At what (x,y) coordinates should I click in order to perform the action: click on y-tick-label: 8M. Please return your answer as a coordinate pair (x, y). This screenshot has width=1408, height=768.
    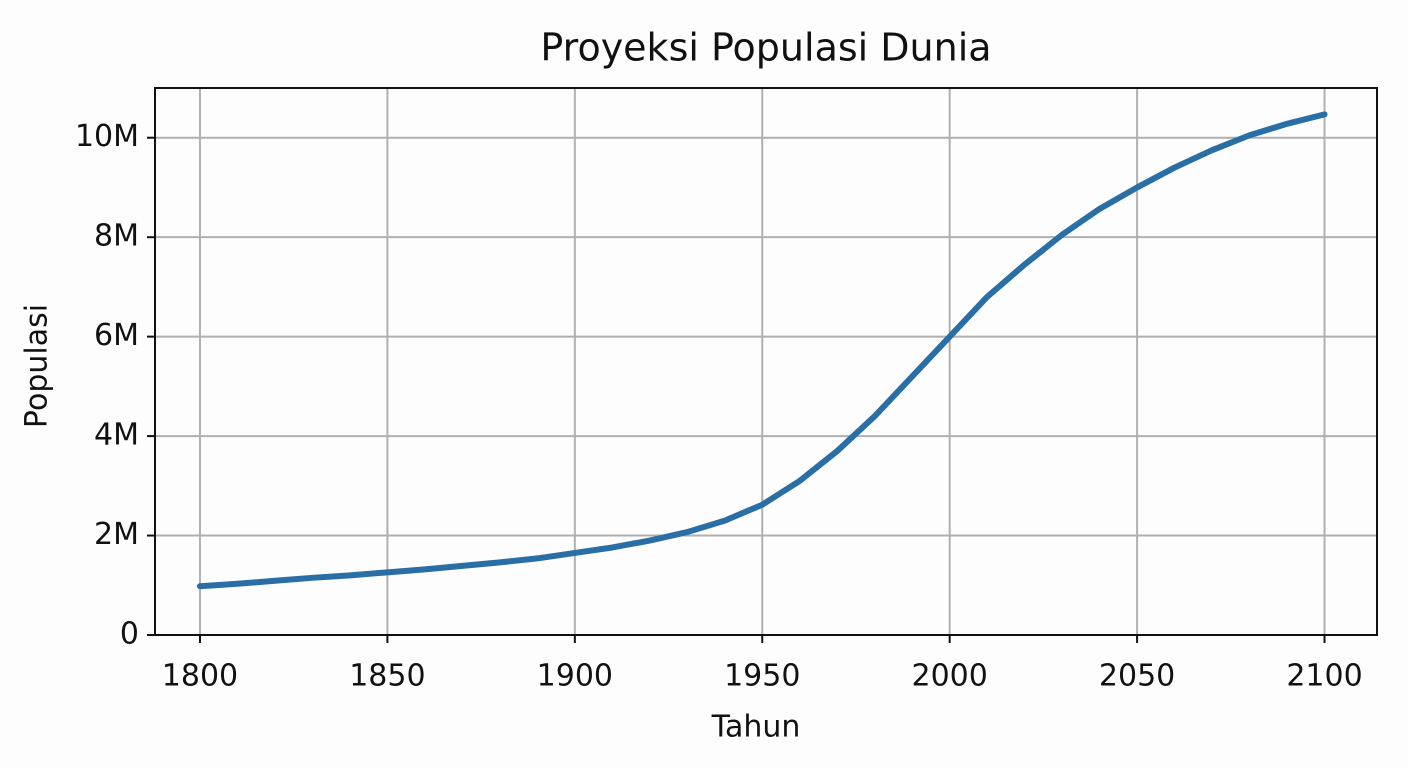
    Looking at the image, I should click on (116, 236).